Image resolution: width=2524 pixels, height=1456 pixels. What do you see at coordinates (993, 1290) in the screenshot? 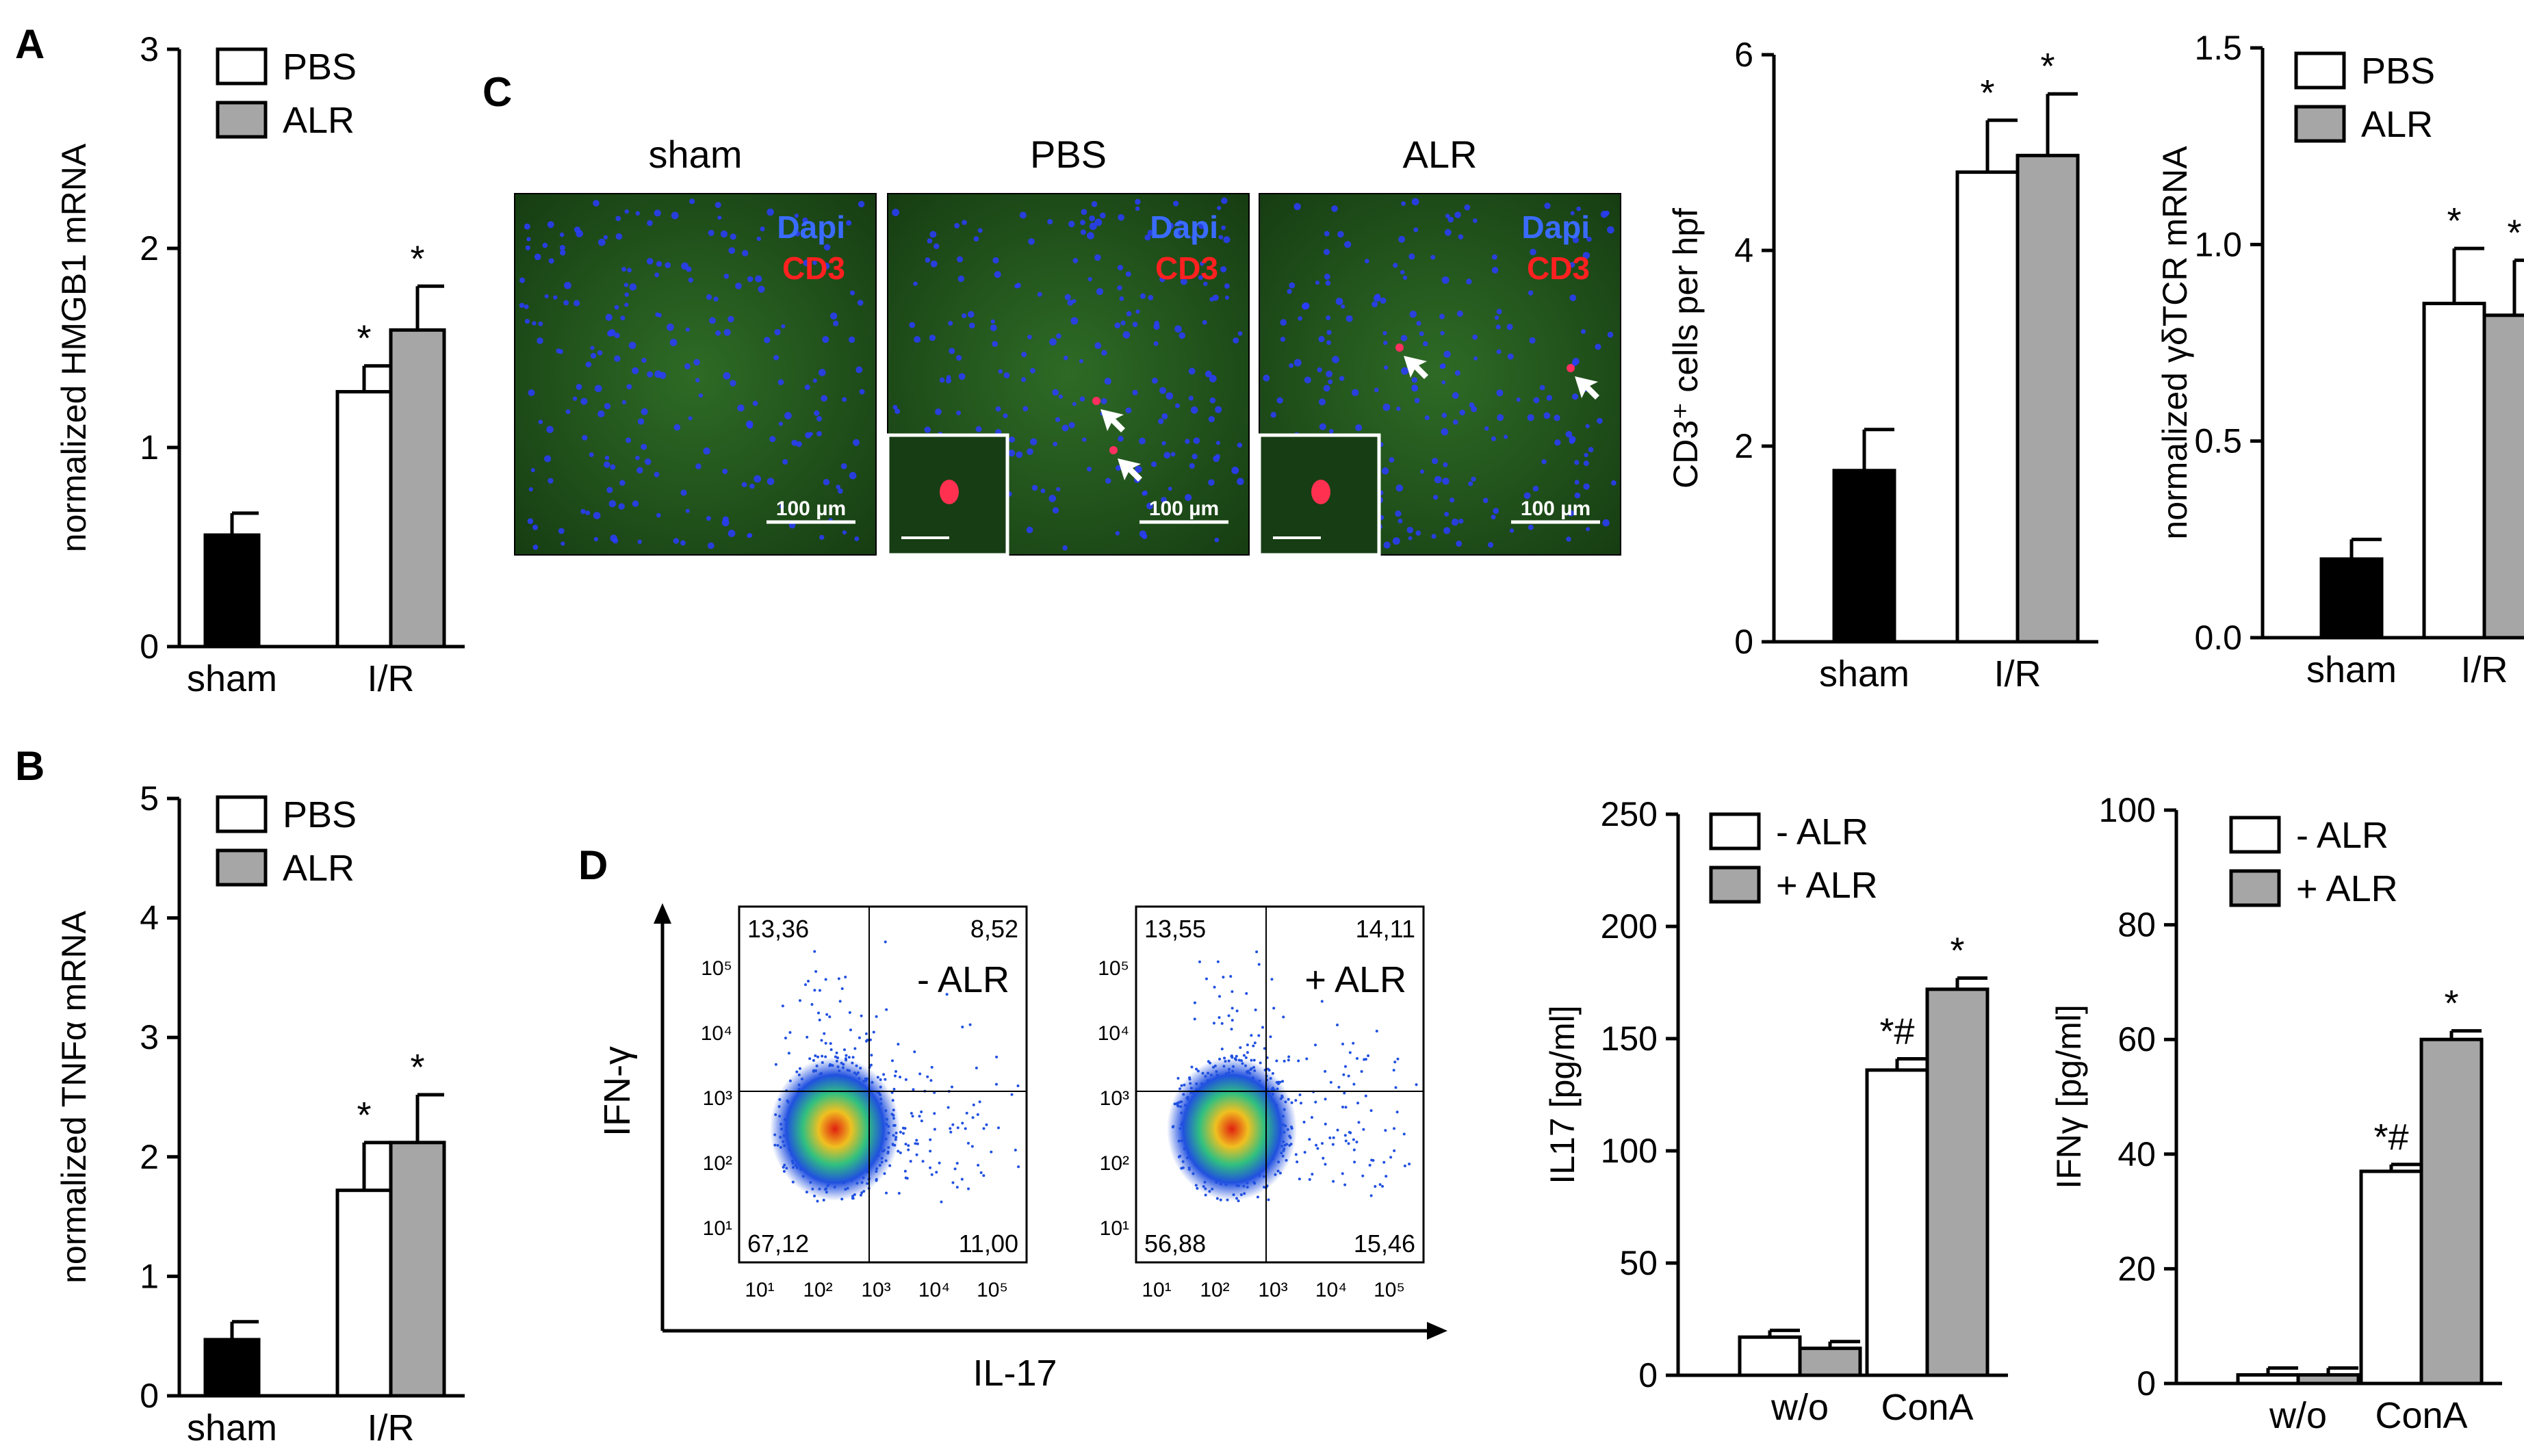
I see `flow-x-tick: 10⁵` at bounding box center [993, 1290].